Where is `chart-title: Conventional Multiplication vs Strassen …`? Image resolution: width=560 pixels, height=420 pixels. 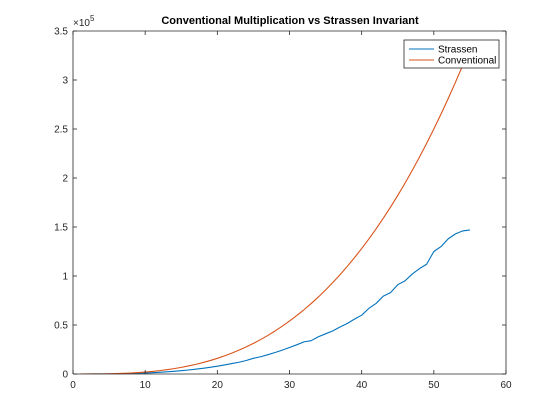
chart-title: Conventional Multiplication vs Strassen … is located at coordinates (290, 21).